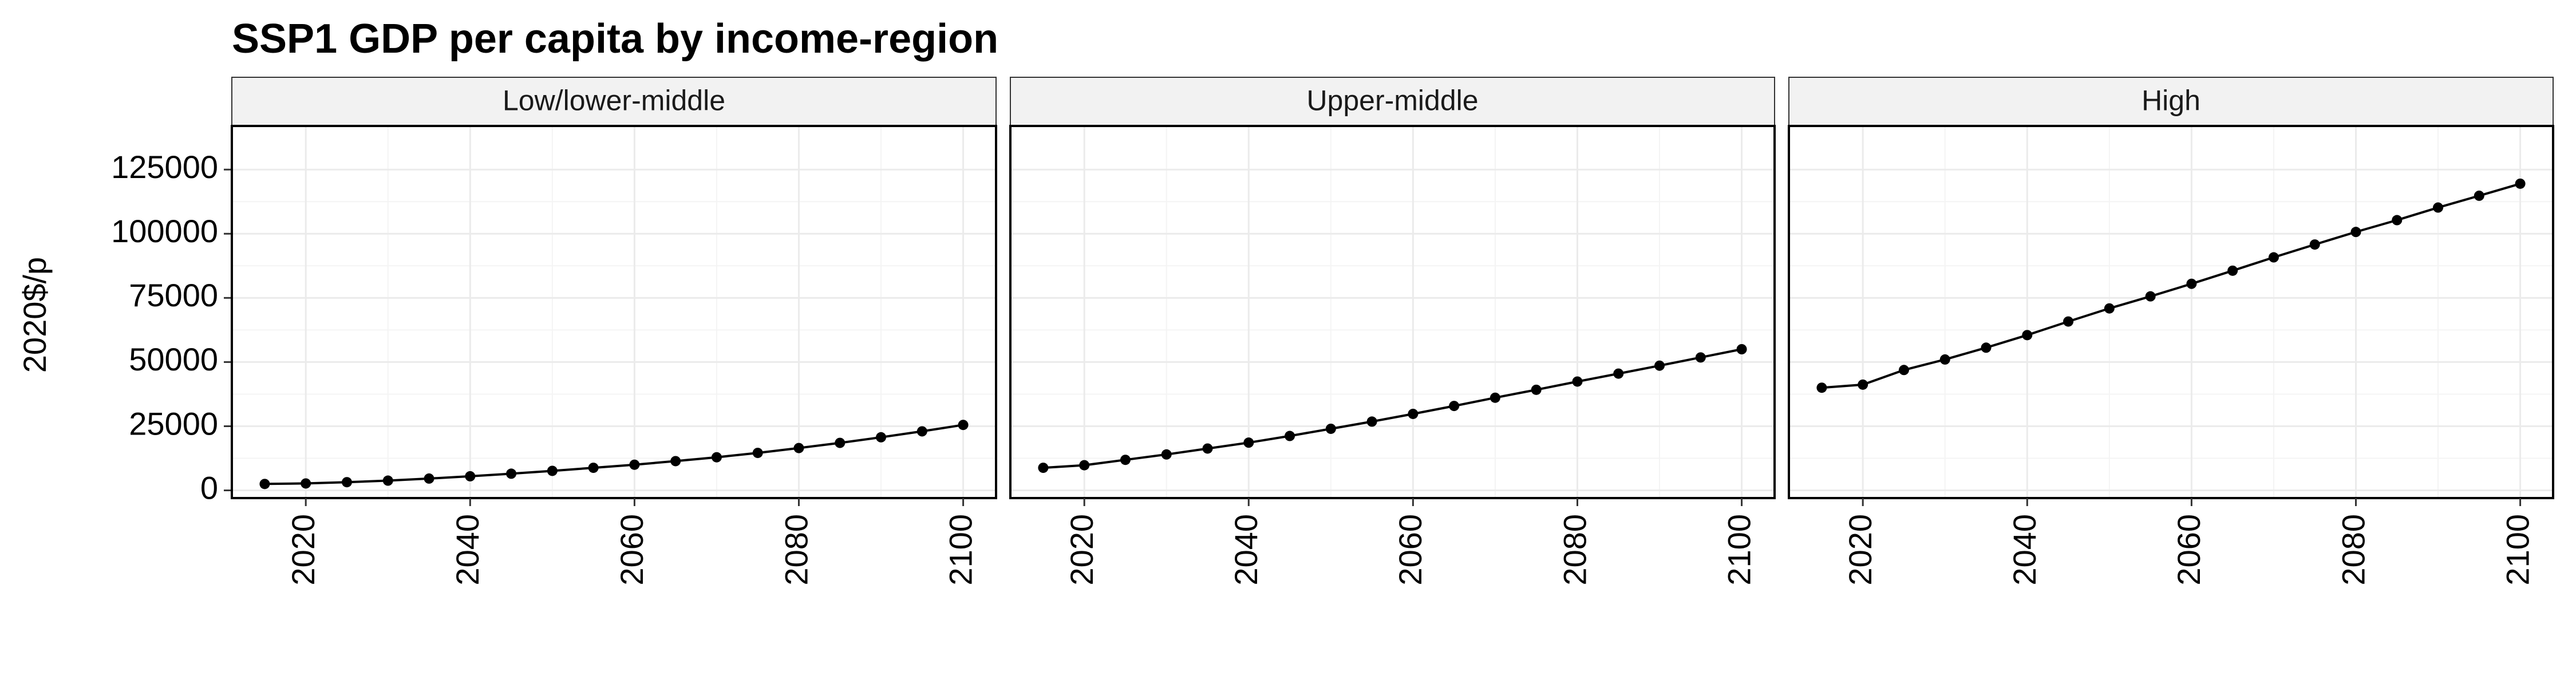 This screenshot has height=687, width=2576. What do you see at coordinates (209, 487) in the screenshot?
I see `y-tick-label: 0` at bounding box center [209, 487].